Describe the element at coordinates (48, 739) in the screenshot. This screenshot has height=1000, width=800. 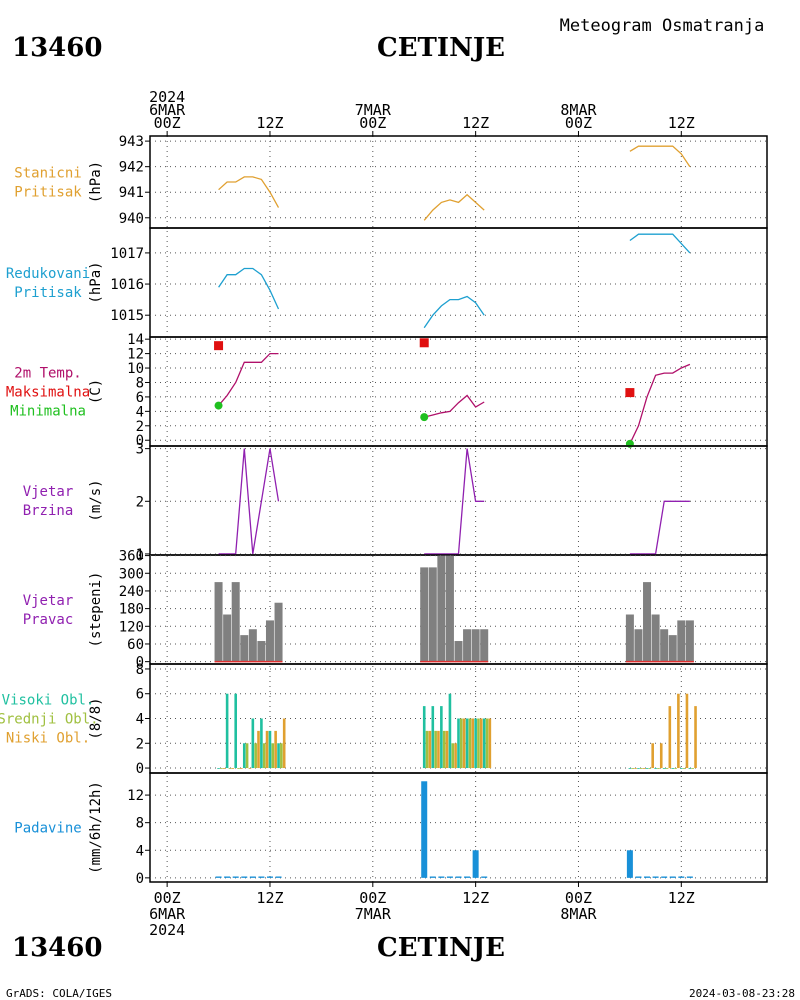
I see `clouds-label: Niski Obl.` at that location.